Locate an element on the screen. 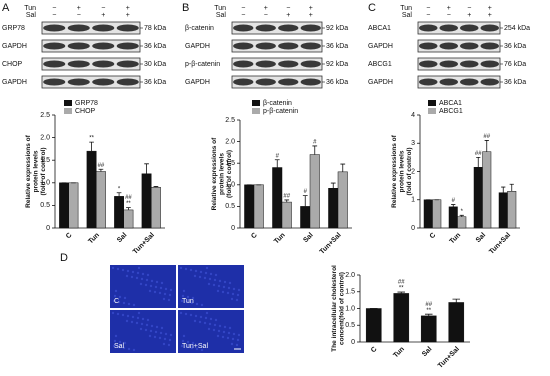 This screenshot has width=550, height=376. micrograph is located at coordinates (211, 331).